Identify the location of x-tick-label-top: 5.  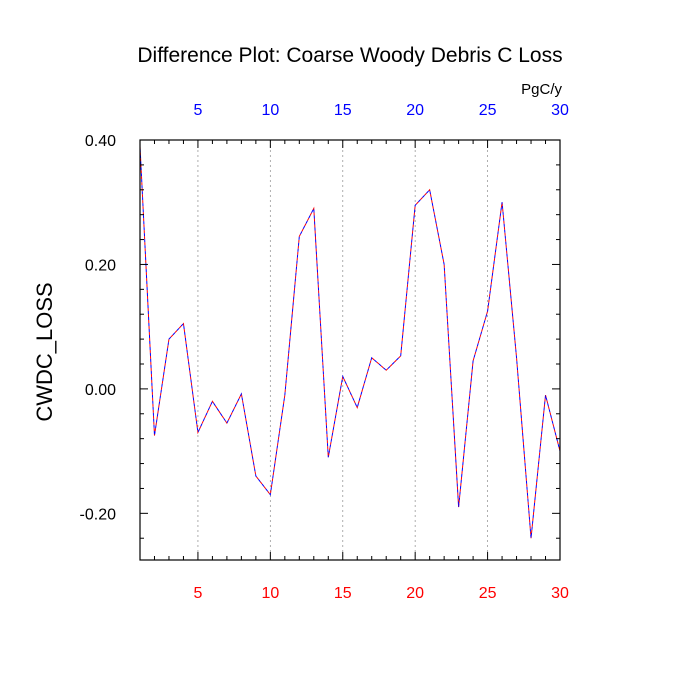
(197, 110).